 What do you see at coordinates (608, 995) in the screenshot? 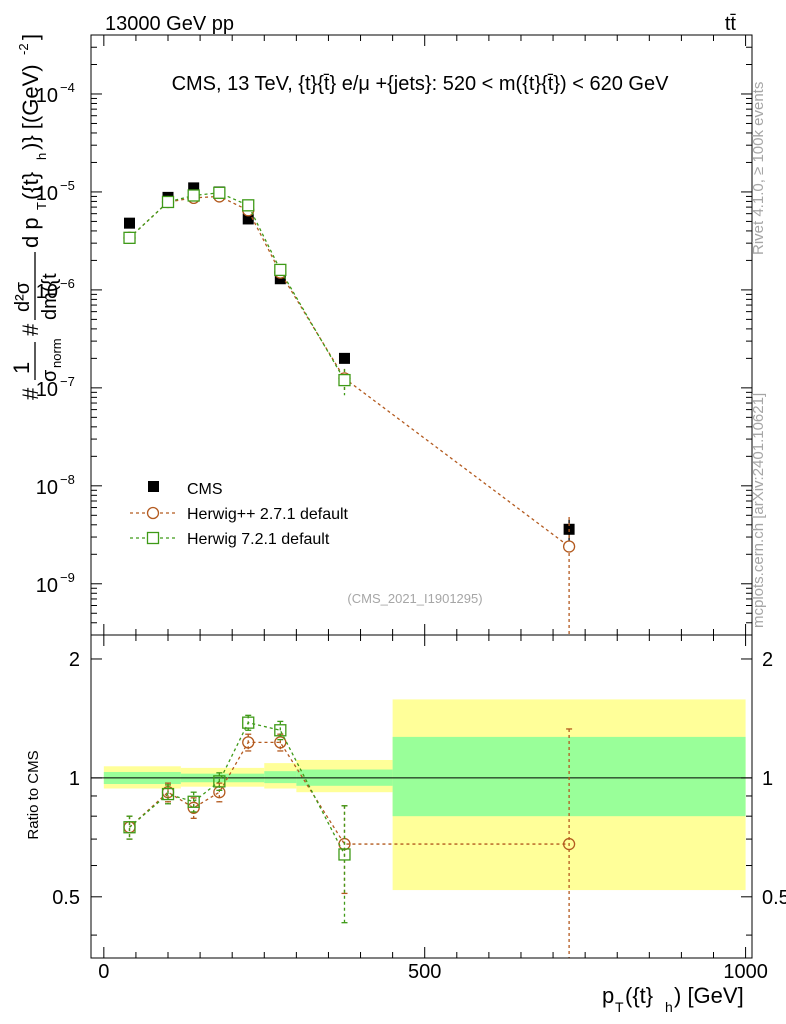
I see `svg-text: p` at bounding box center [608, 995].